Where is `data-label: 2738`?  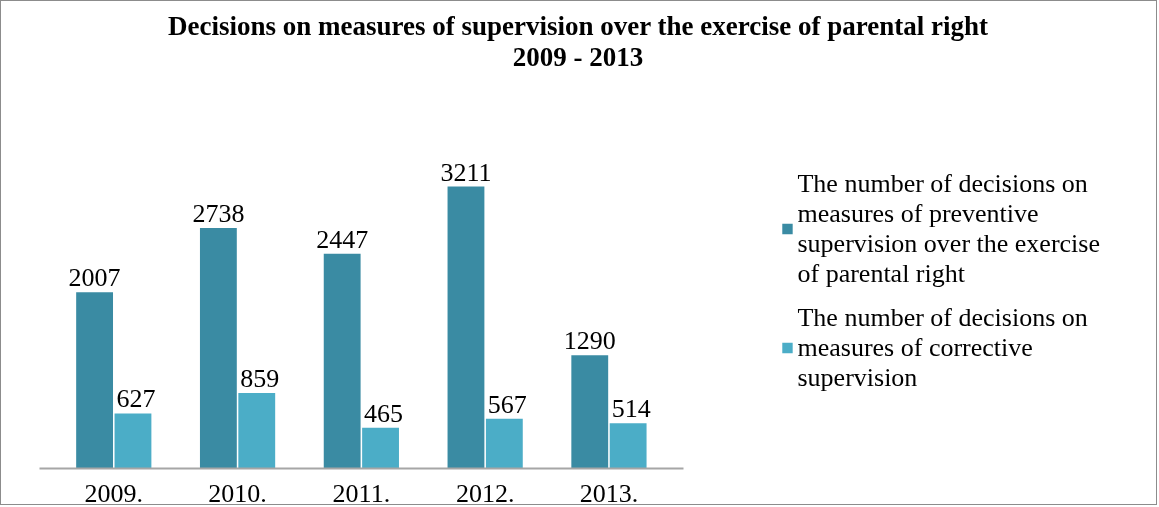
data-label: 2738 is located at coordinates (218, 214).